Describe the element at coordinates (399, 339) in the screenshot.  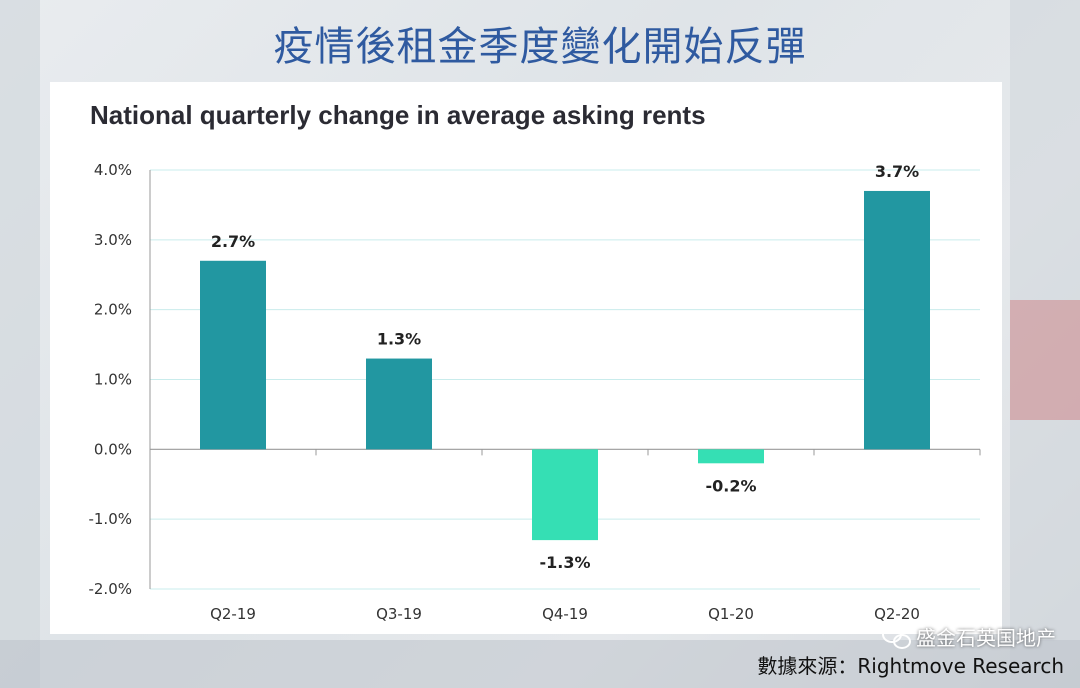
I see `data-label: 1.3%` at that location.